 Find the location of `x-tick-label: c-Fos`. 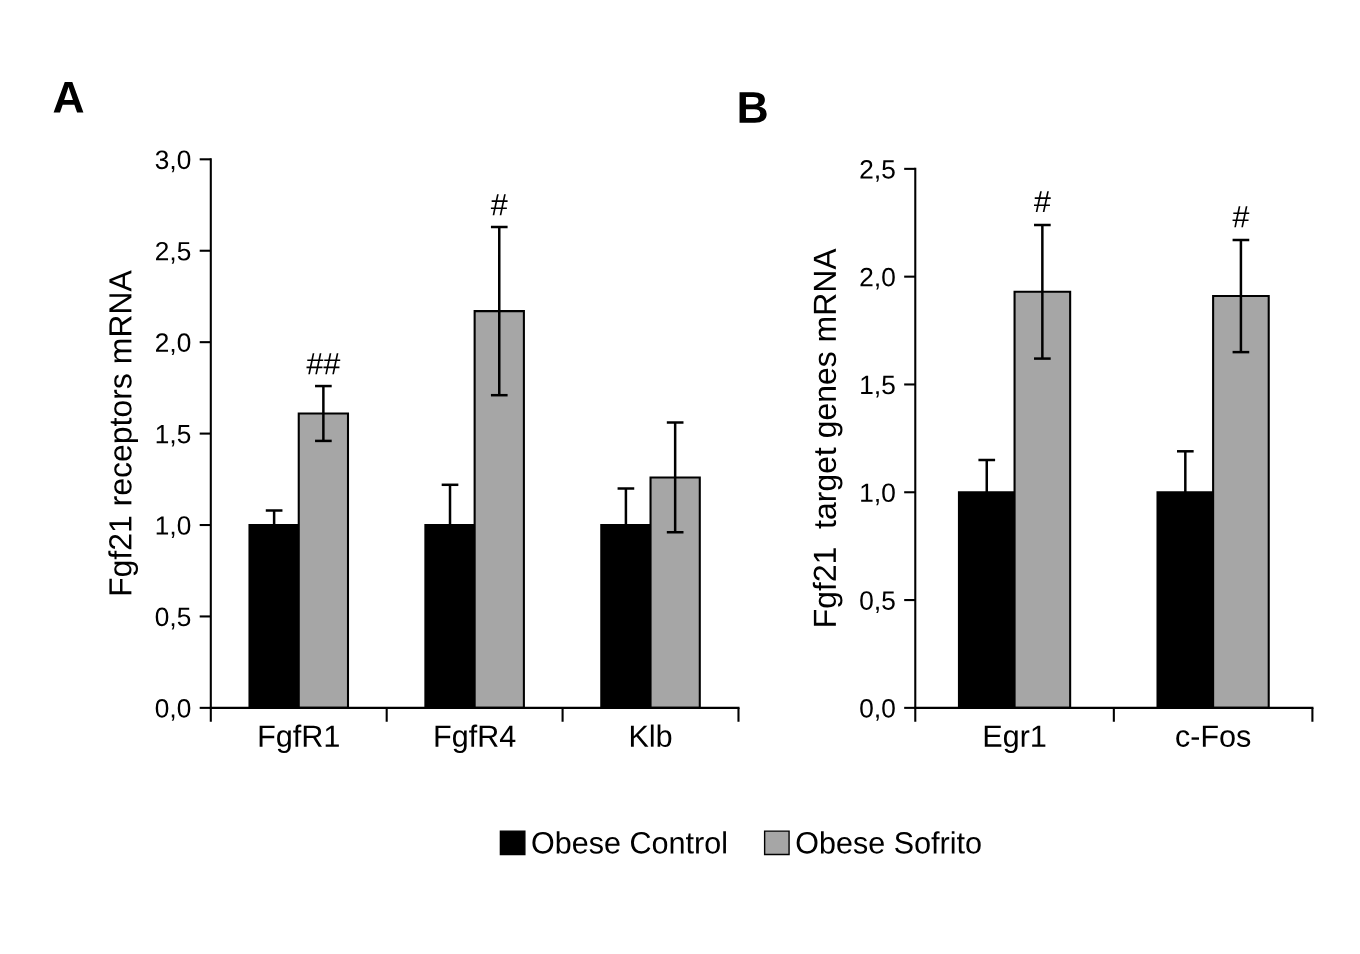

x-tick-label: c-Fos is located at coordinates (1213, 736).